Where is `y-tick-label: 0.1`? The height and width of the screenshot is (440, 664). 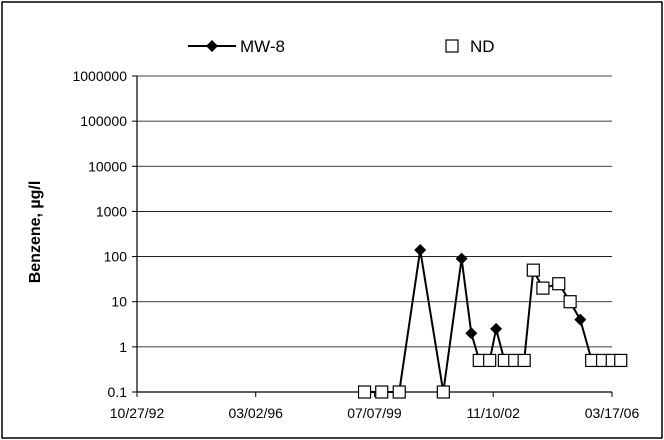 y-tick-label: 0.1 is located at coordinates (118, 392).